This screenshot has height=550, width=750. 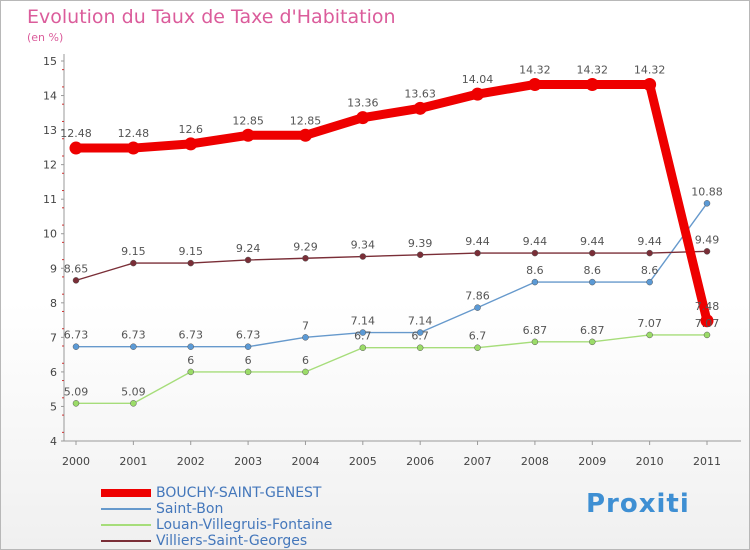 I want to click on y-tick-label: 5, so click(x=53, y=406).